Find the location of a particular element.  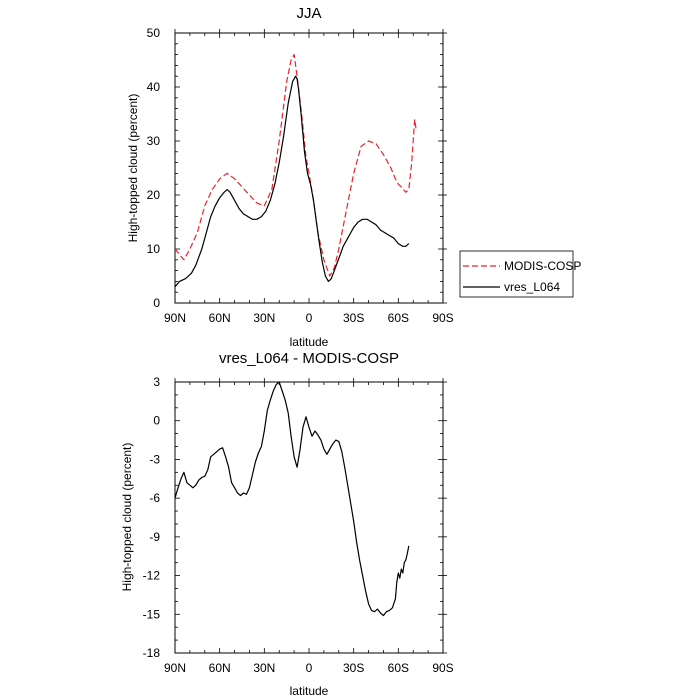

panel-bottom-x-tick-label: 30N is located at coordinates (264, 668).